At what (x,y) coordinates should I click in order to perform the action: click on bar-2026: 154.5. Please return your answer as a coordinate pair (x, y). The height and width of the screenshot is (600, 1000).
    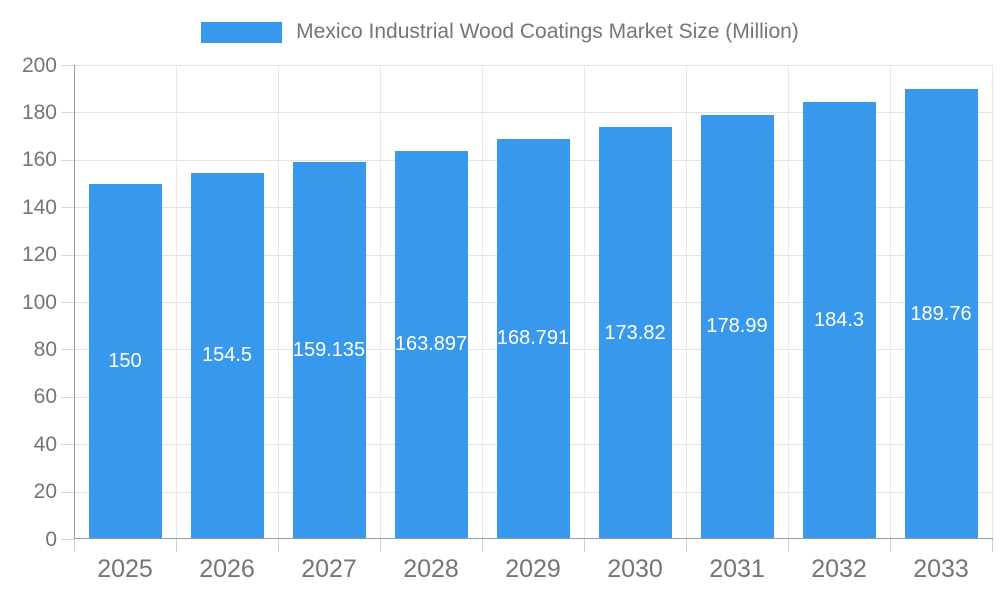
    Looking at the image, I should click on (227, 355).